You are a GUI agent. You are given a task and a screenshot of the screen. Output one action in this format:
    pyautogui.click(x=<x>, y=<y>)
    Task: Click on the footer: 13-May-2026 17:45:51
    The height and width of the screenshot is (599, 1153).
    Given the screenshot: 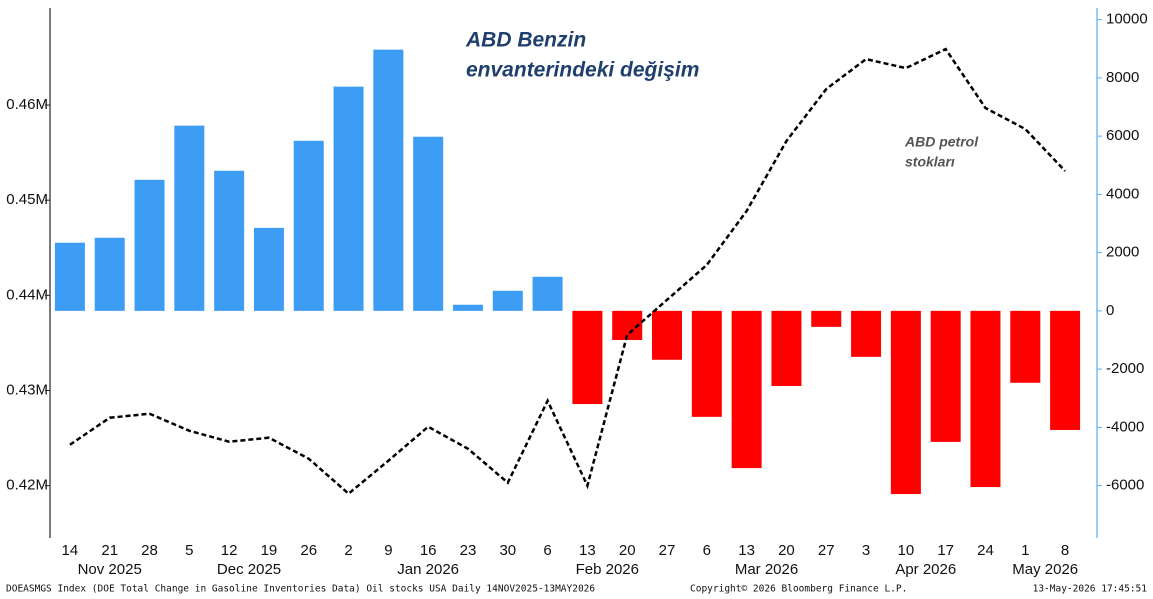 What is the action you would take?
    pyautogui.click(x=1090, y=589)
    